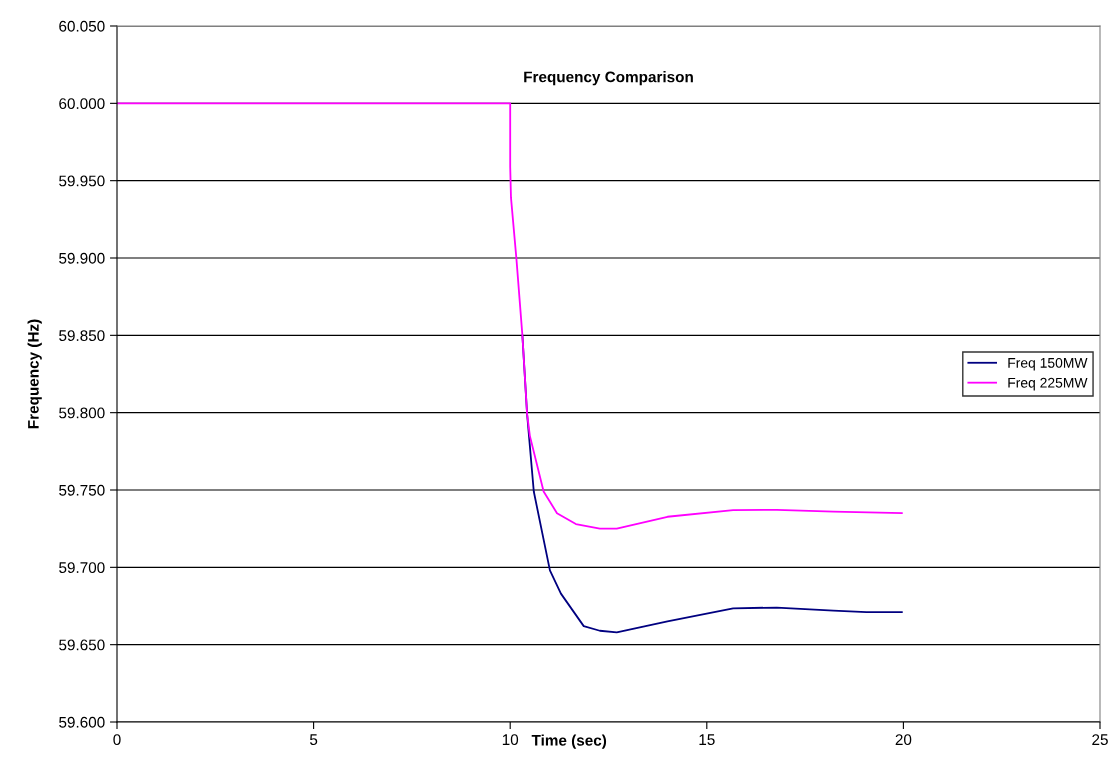  What do you see at coordinates (1048, 384) in the screenshot?
I see `legend-label: Freq 225MW` at bounding box center [1048, 384].